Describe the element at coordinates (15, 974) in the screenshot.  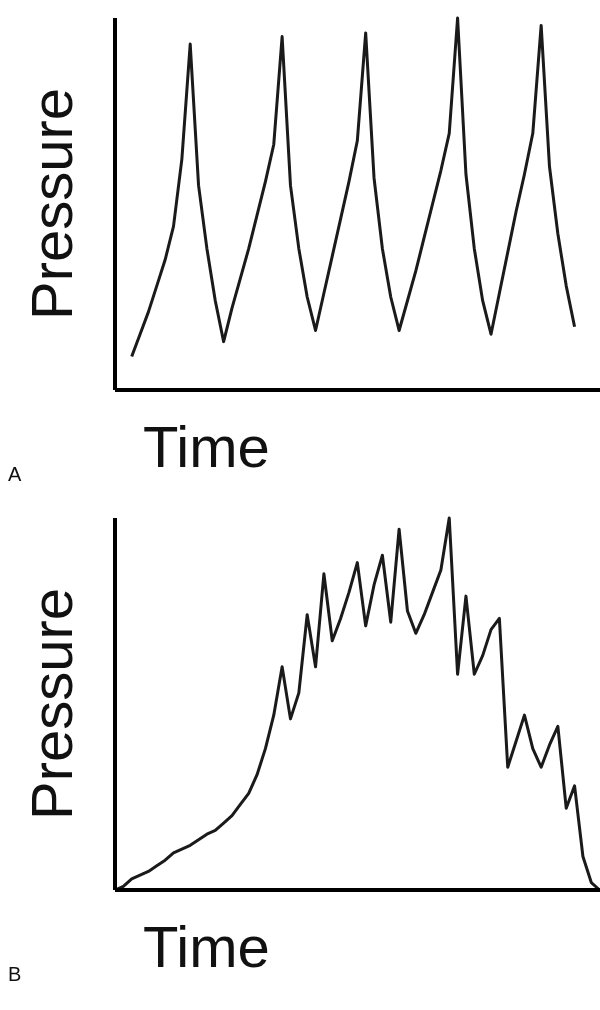
I see `text: B` at that location.